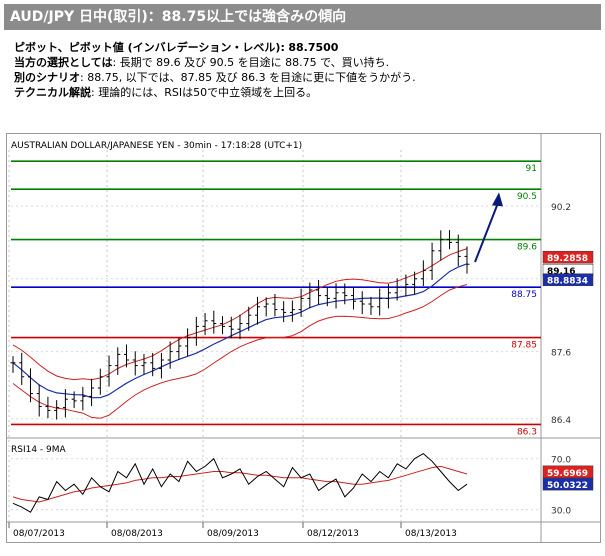 Image resolution: width=605 pixels, height=556 pixels. I want to click on rsi-ma-line, so click(240, 484).